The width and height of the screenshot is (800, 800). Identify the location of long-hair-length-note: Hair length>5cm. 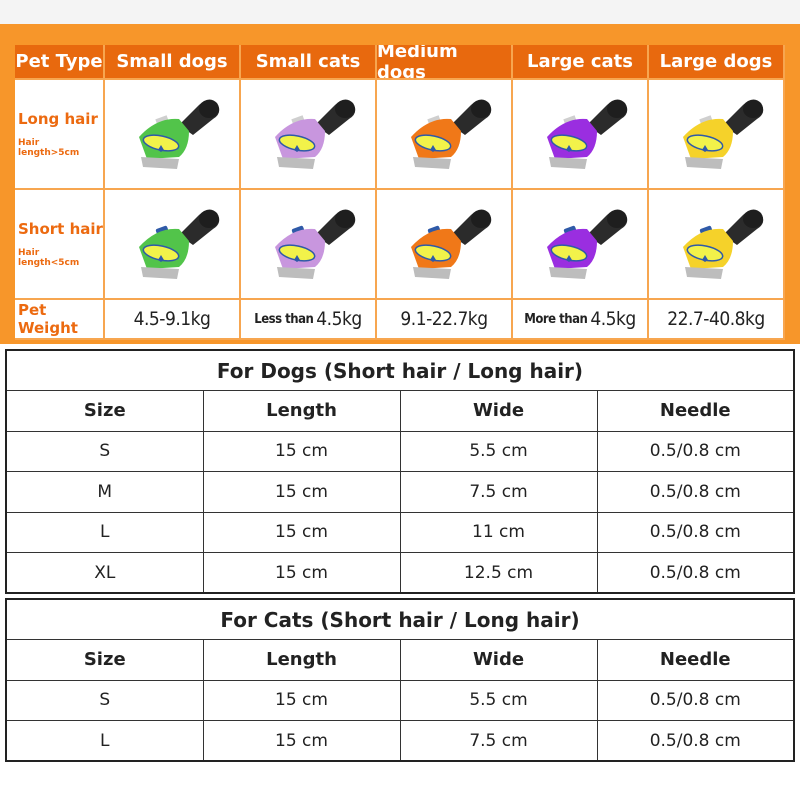
(49, 148).